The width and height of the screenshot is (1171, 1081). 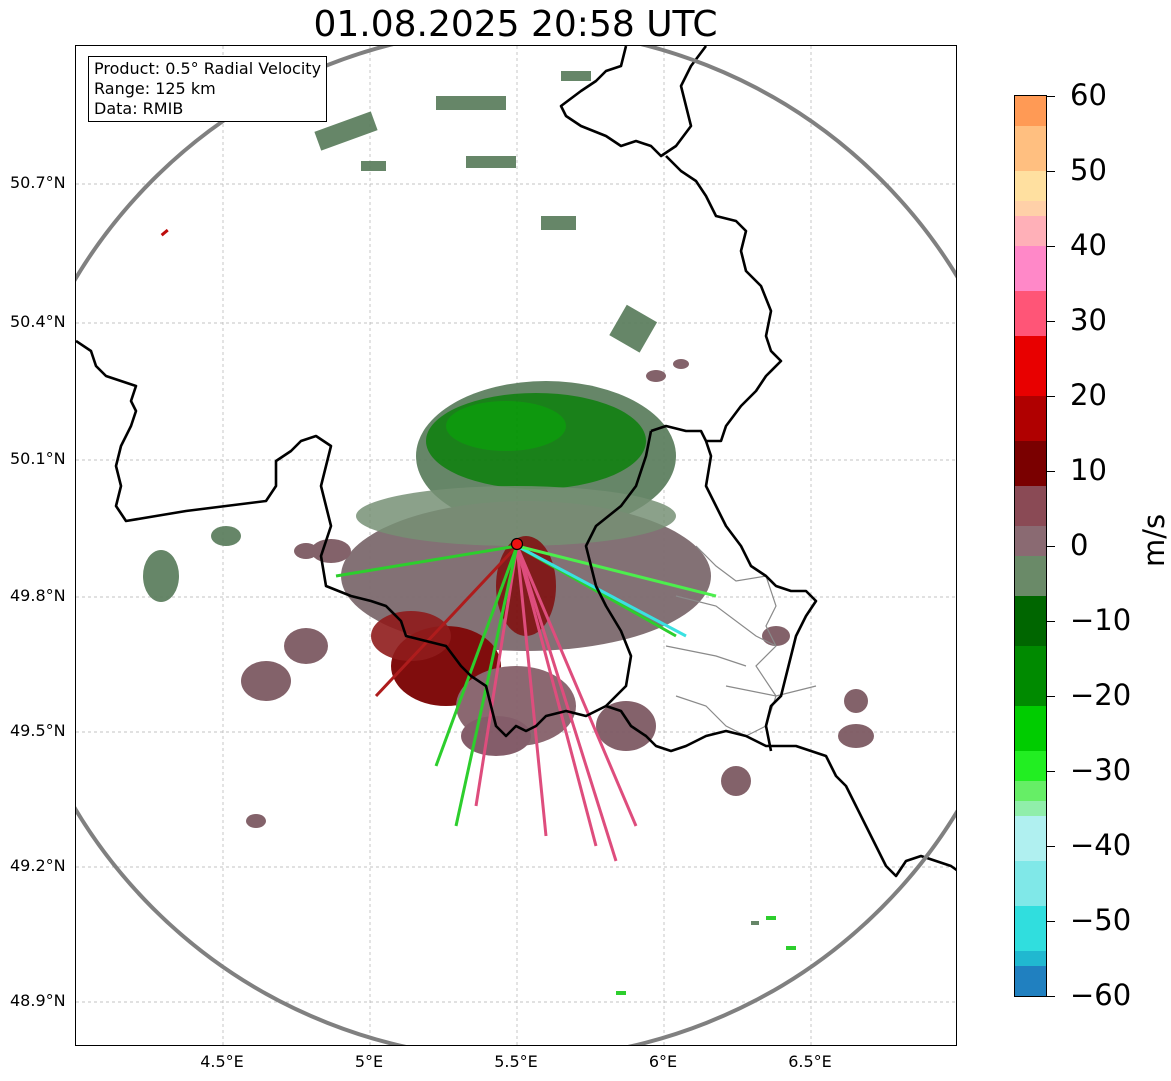 What do you see at coordinates (1088, 245) in the screenshot?
I see `colorbar-label: 40` at bounding box center [1088, 245].